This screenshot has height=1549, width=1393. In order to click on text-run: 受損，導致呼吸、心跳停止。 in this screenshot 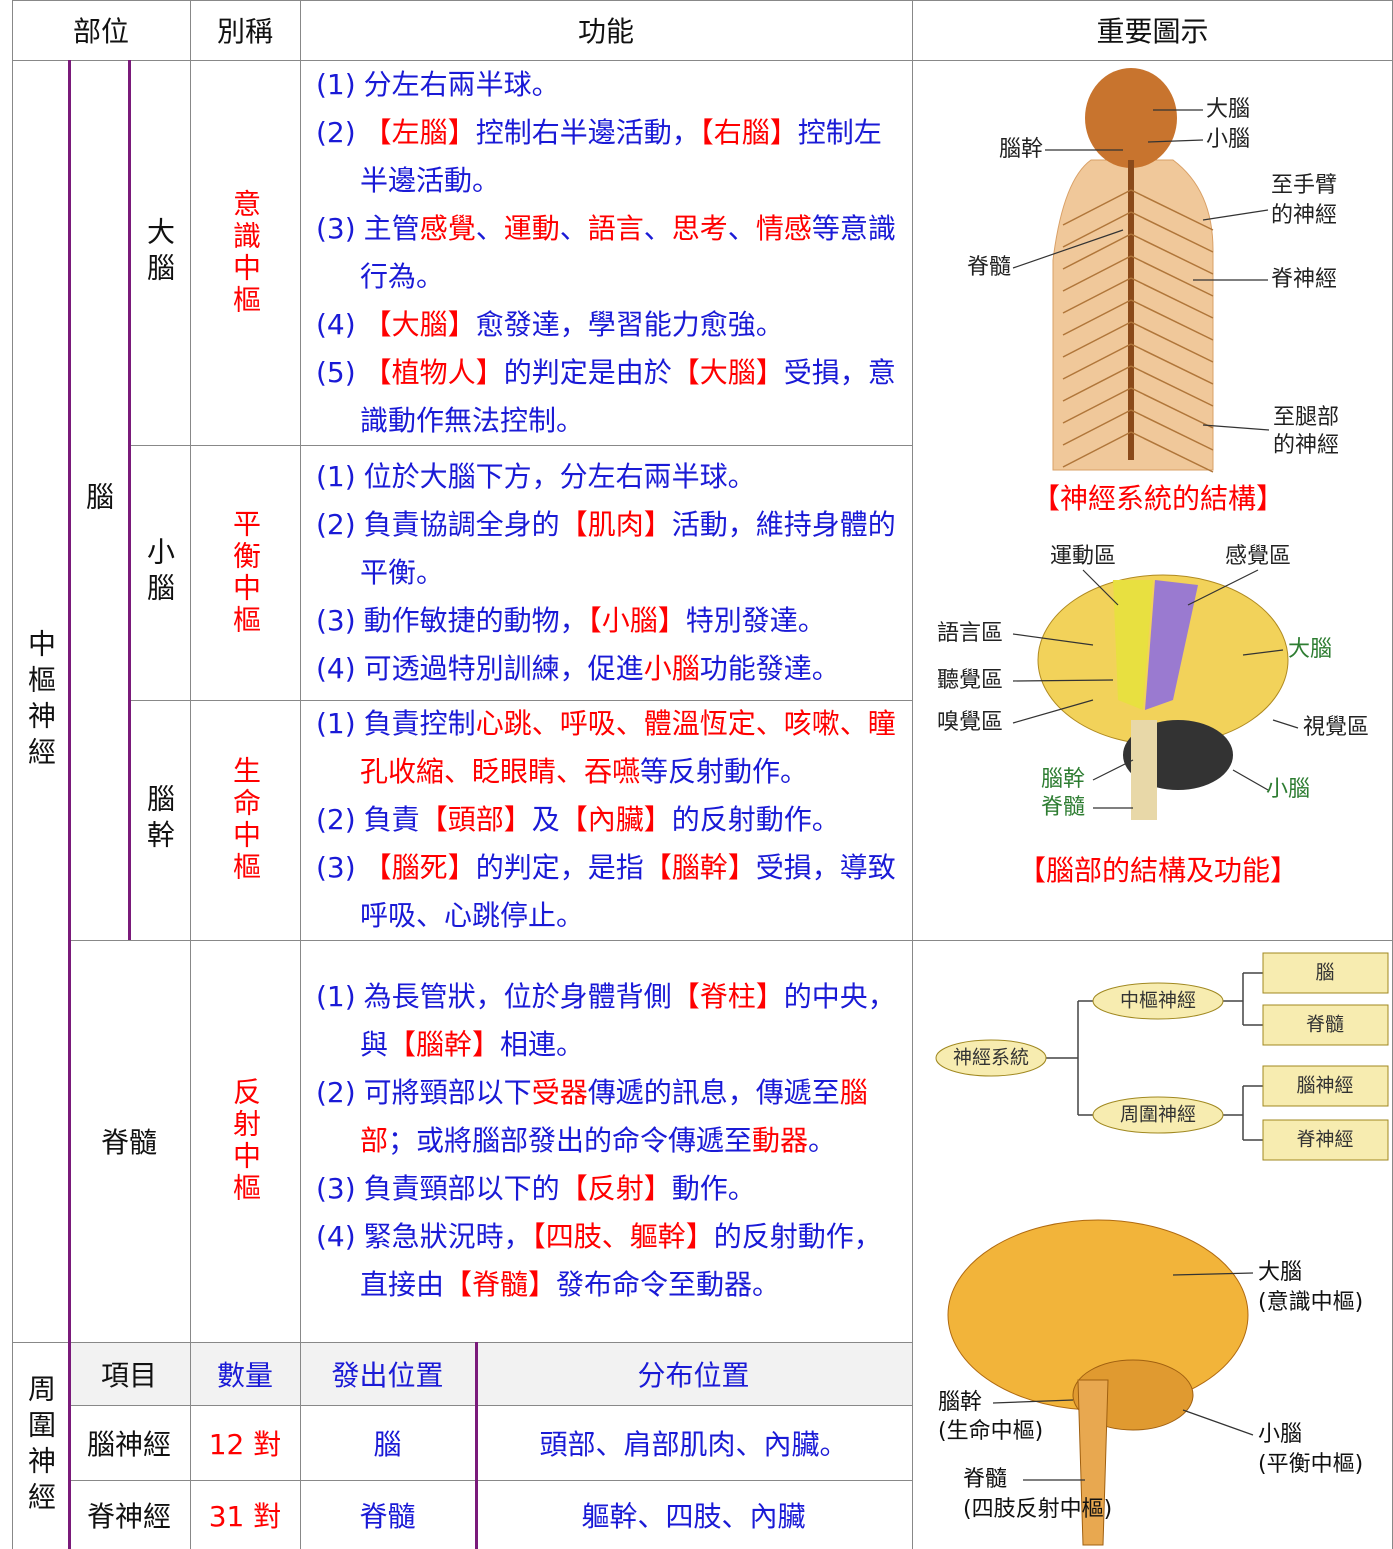, I will do `click(628, 891)`.